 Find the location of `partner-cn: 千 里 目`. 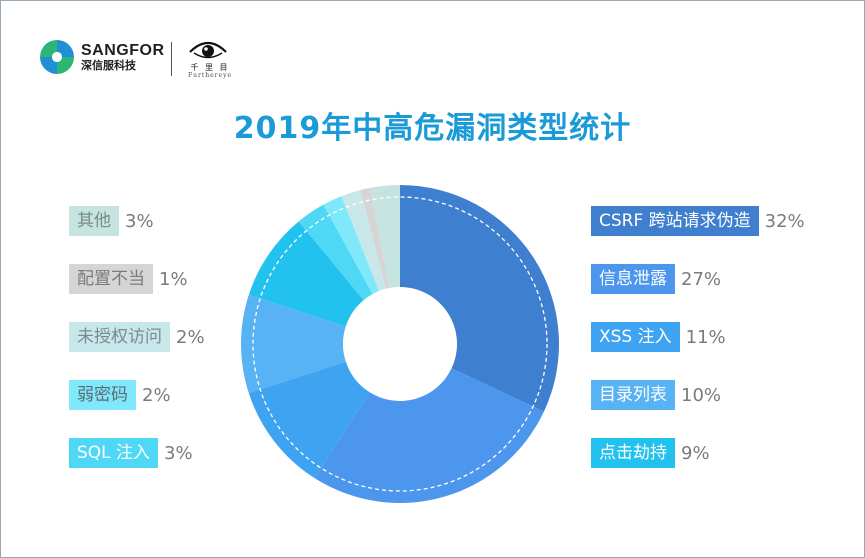

partner-cn: 千 里 目 is located at coordinates (210, 67).